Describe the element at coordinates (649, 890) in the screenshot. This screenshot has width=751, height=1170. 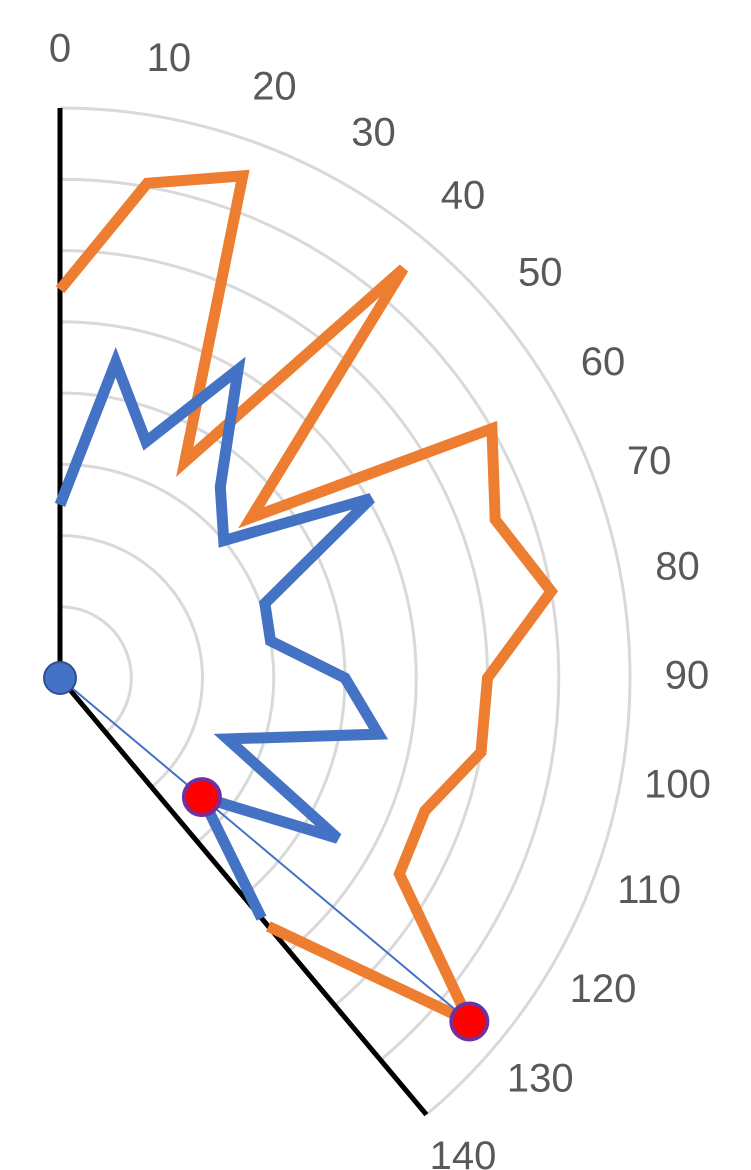
I see `angle-label: 110` at that location.